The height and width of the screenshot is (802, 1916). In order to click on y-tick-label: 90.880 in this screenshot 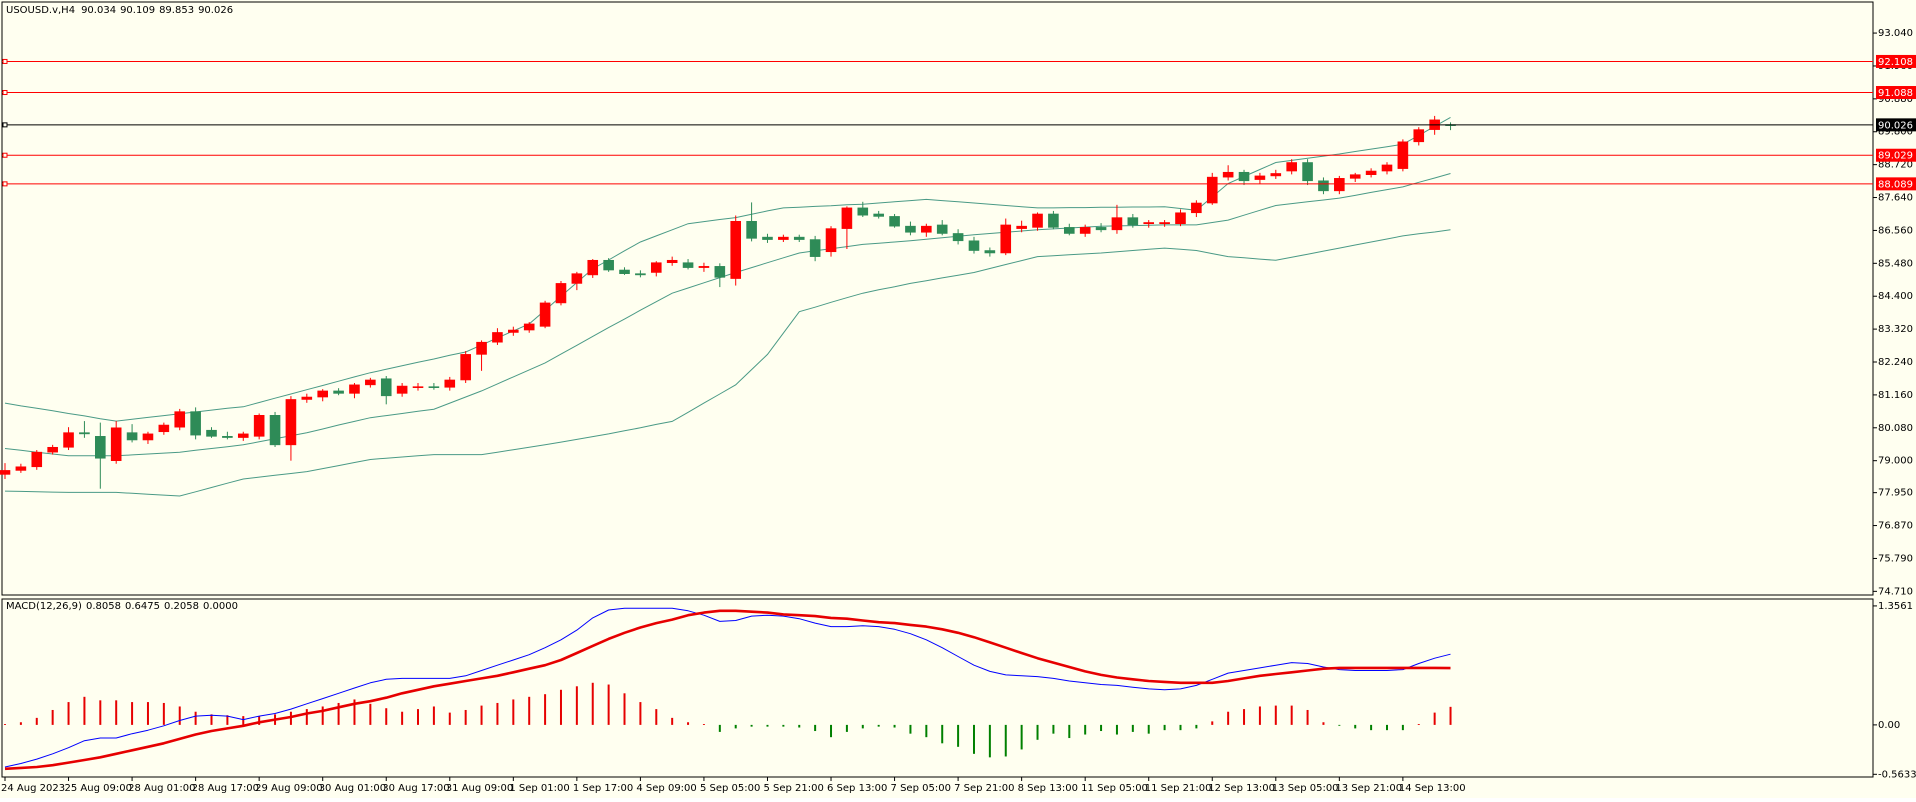, I will do `click(1895, 99)`.